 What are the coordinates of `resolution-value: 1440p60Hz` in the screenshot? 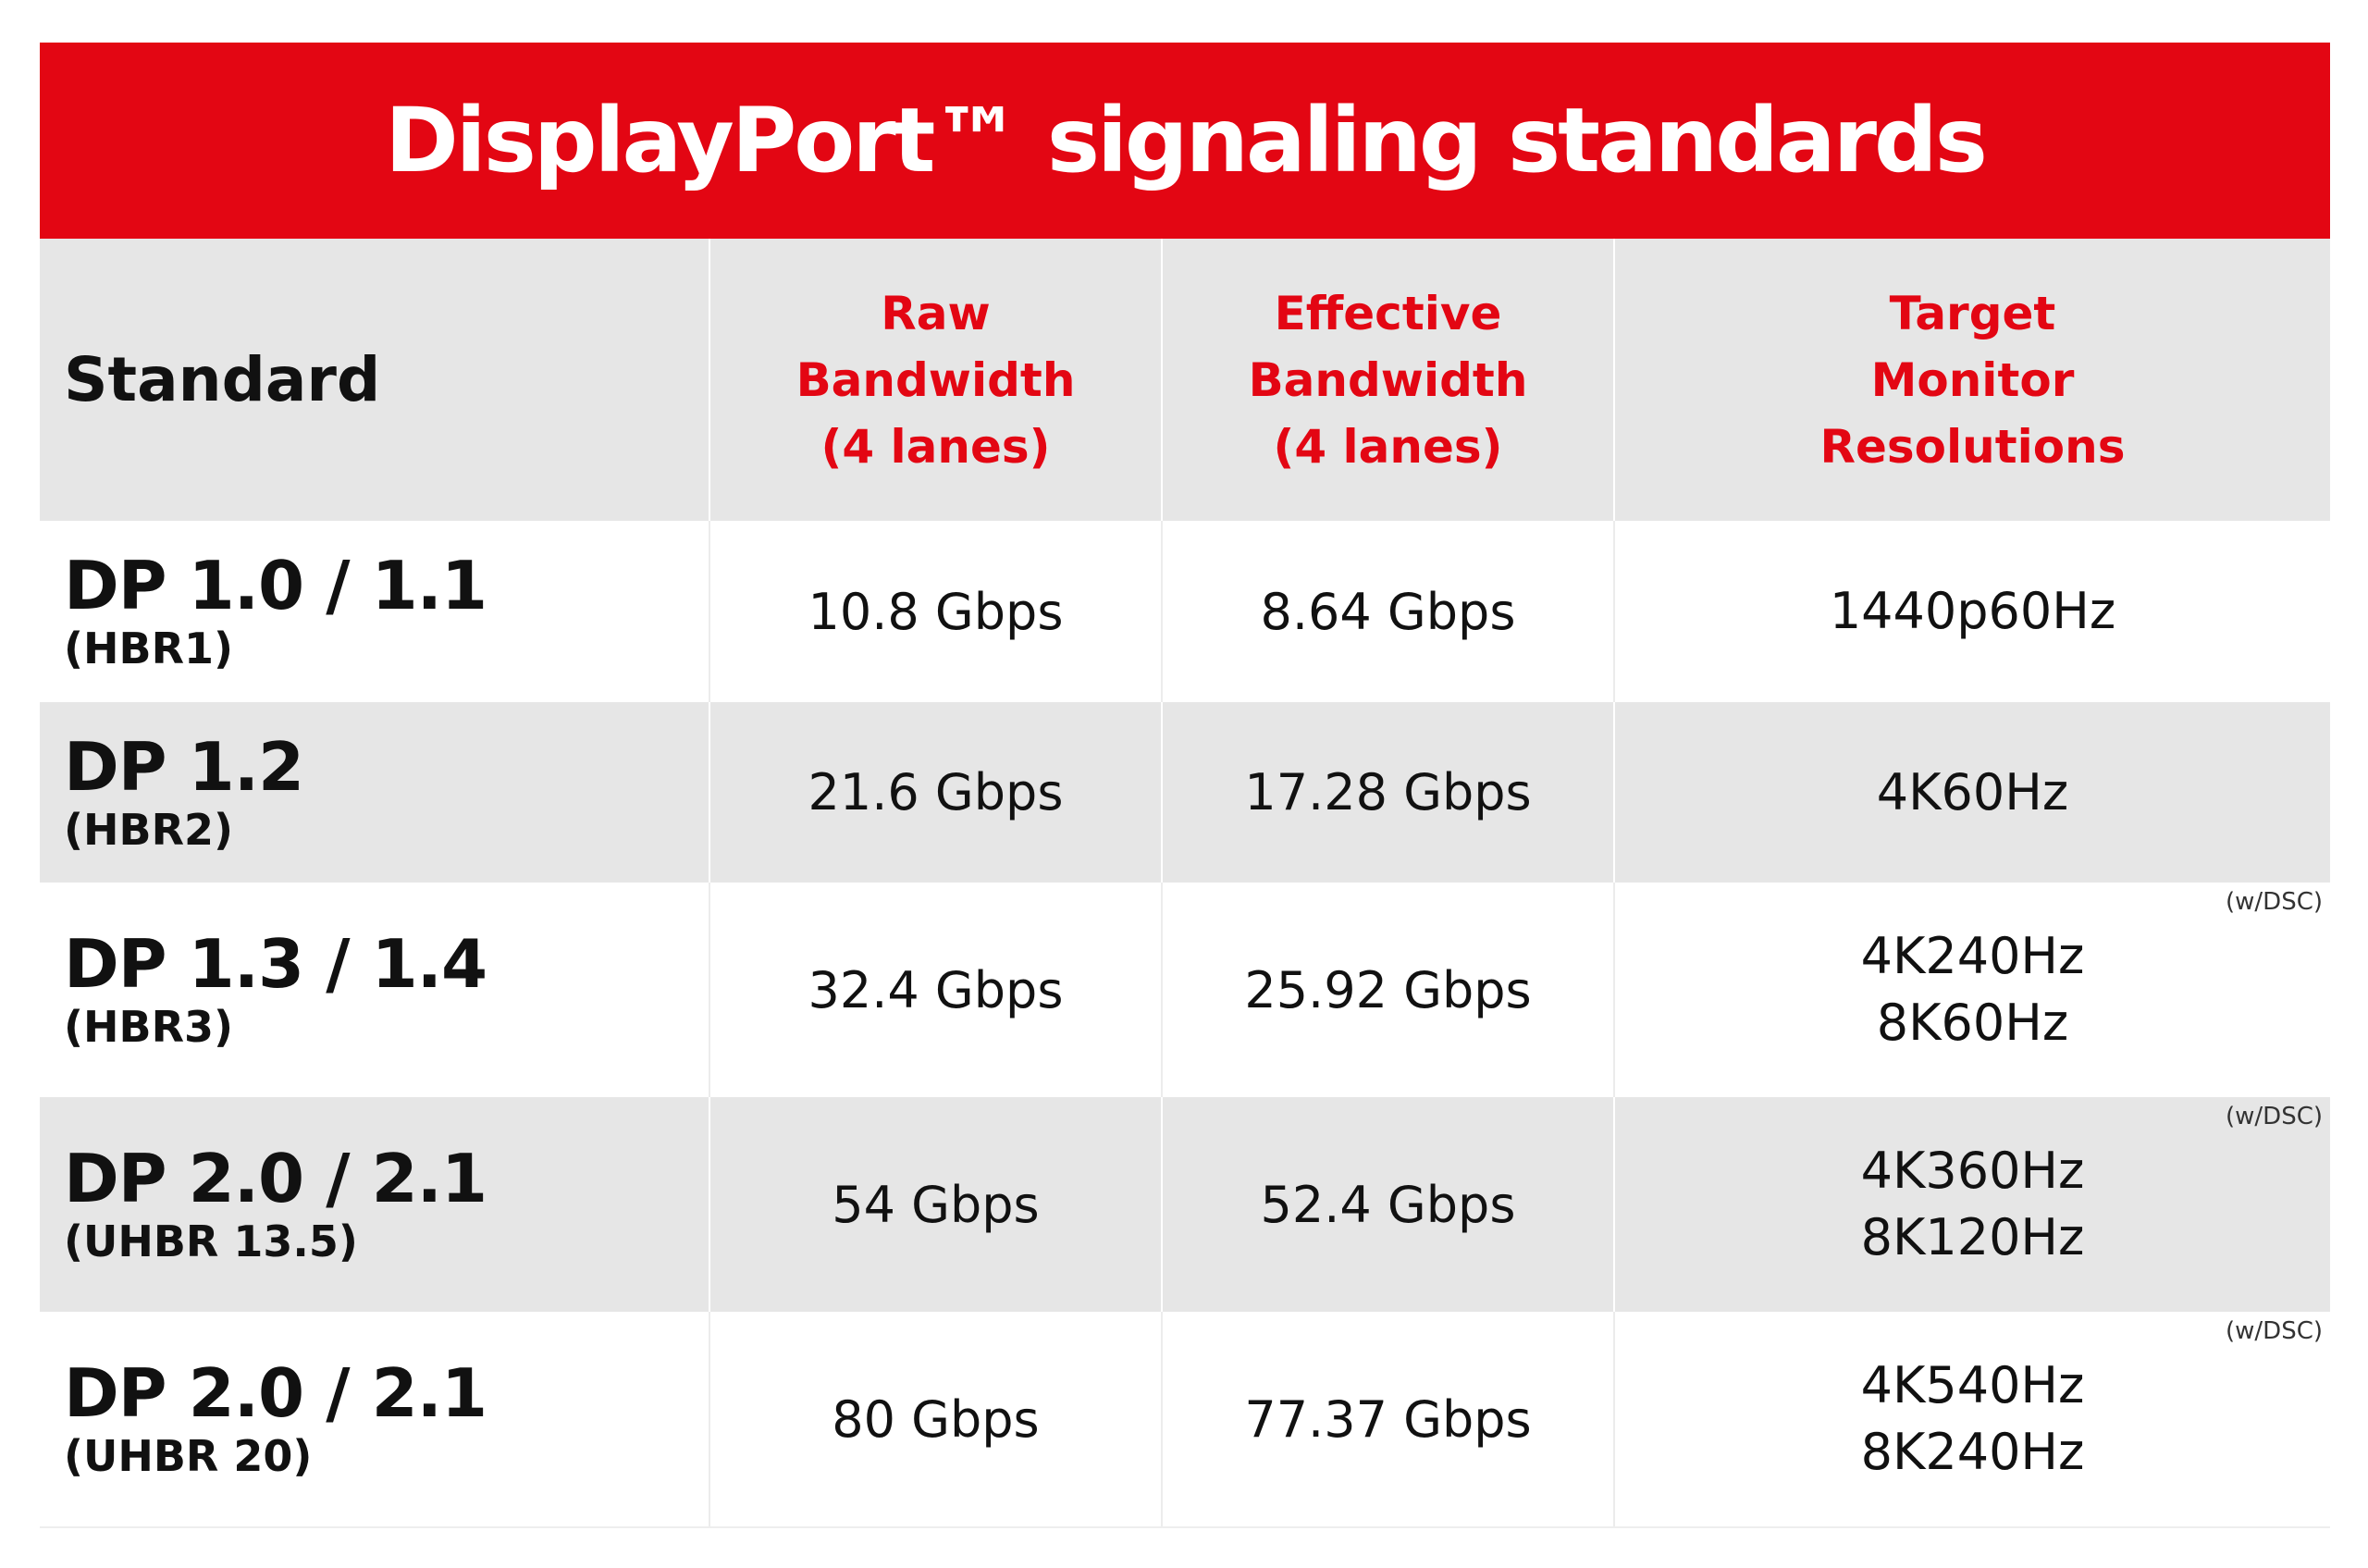 It's located at (1973, 611).